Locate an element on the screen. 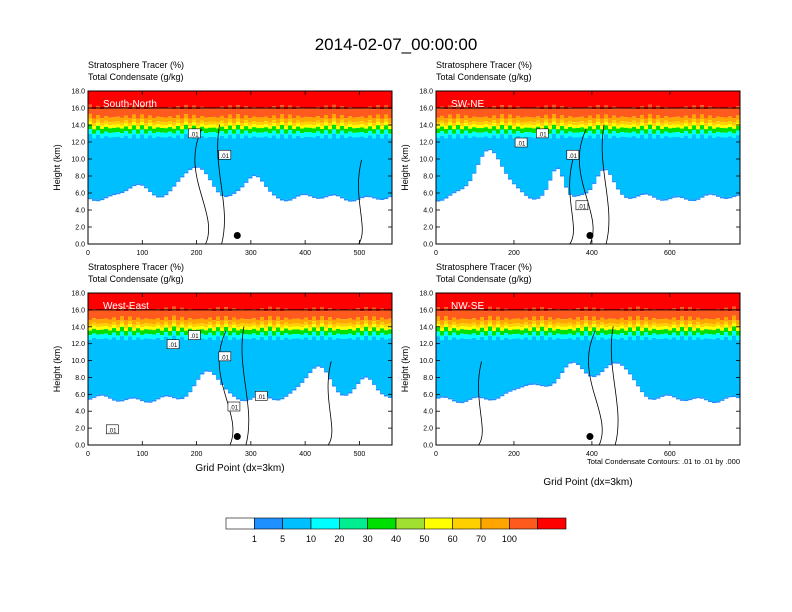 The width and height of the screenshot is (792, 612). y-tick-label: 12.0 is located at coordinates (78, 344).